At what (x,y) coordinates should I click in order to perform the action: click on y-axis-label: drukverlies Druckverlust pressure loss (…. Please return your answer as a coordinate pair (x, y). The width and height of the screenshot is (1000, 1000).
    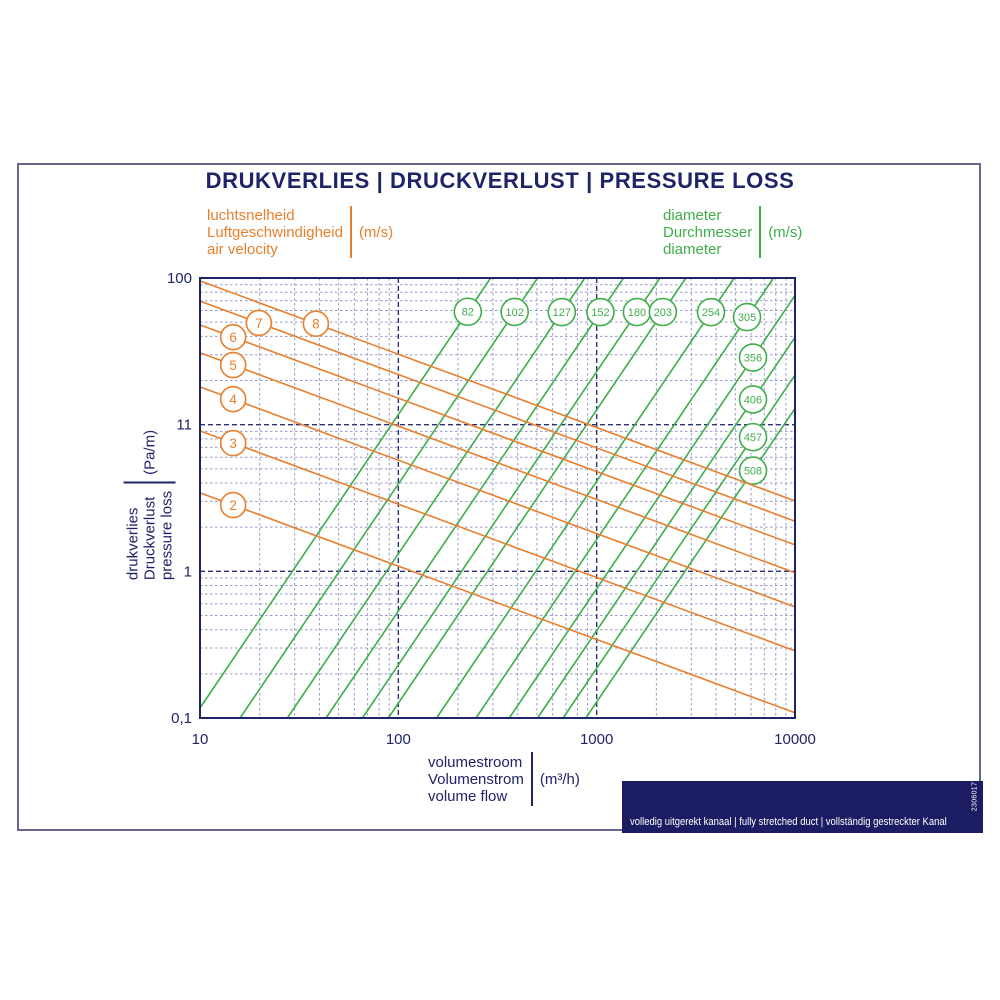
    Looking at the image, I should click on (150, 505).